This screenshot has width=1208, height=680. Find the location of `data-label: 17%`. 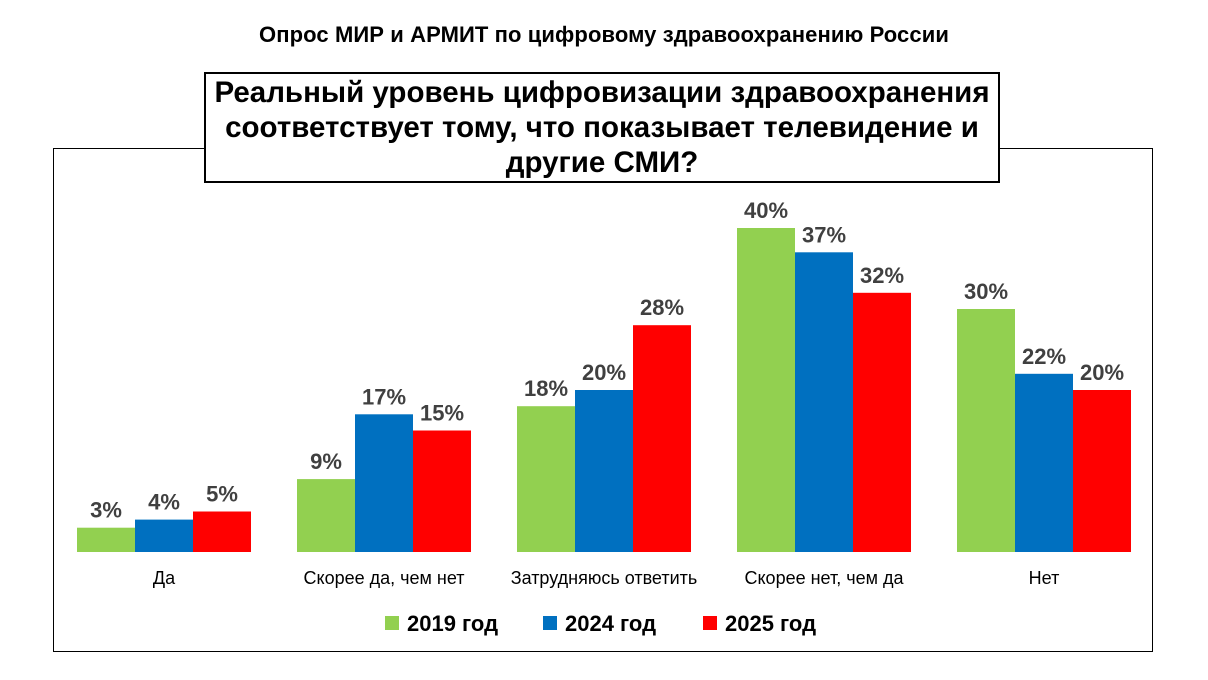

data-label: 17% is located at coordinates (384, 396).